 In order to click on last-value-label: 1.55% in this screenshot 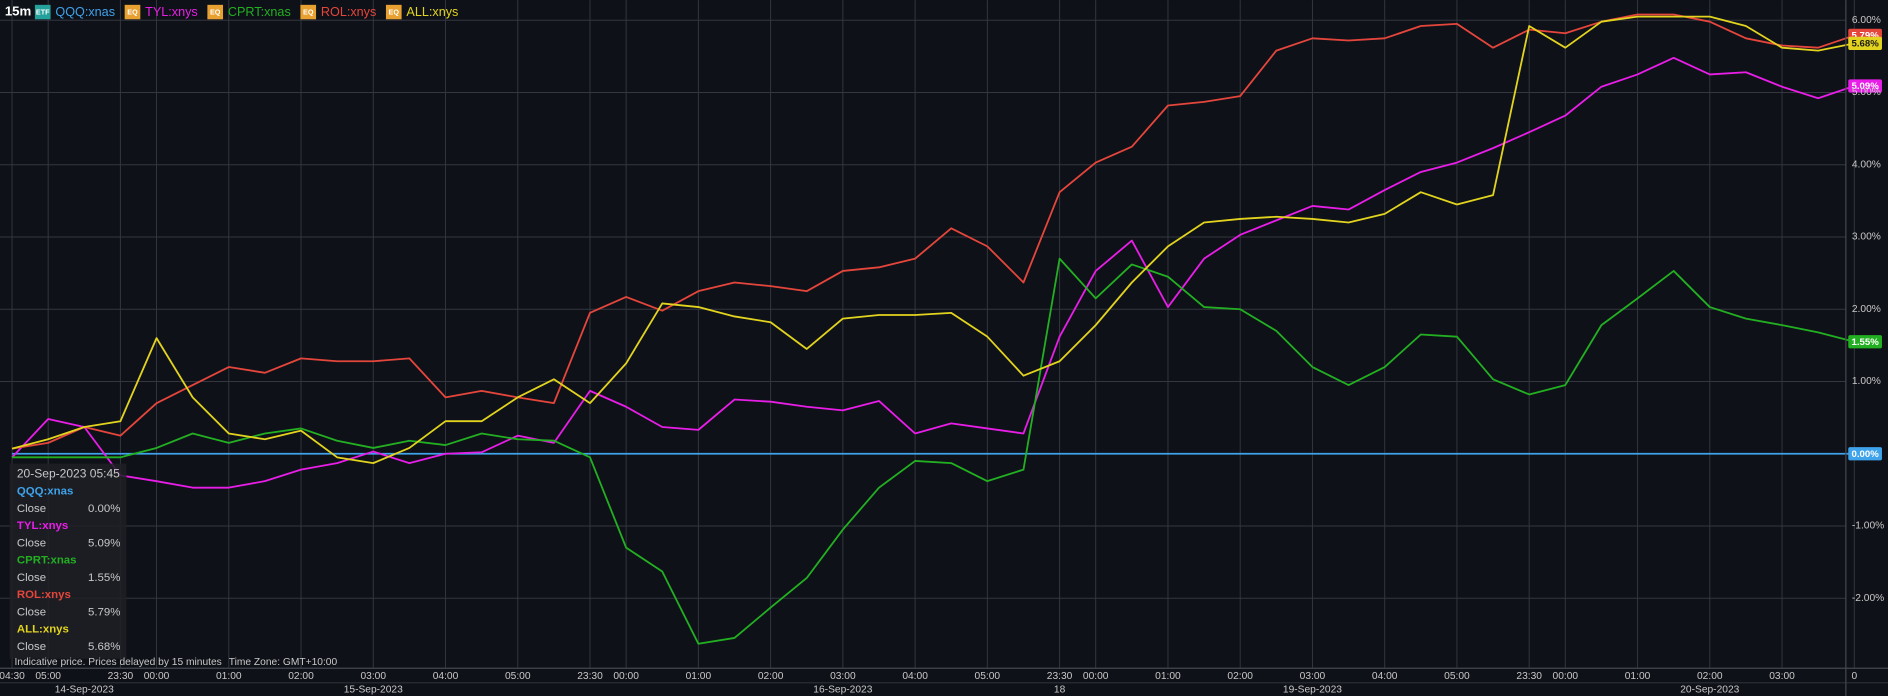, I will do `click(1865, 342)`.